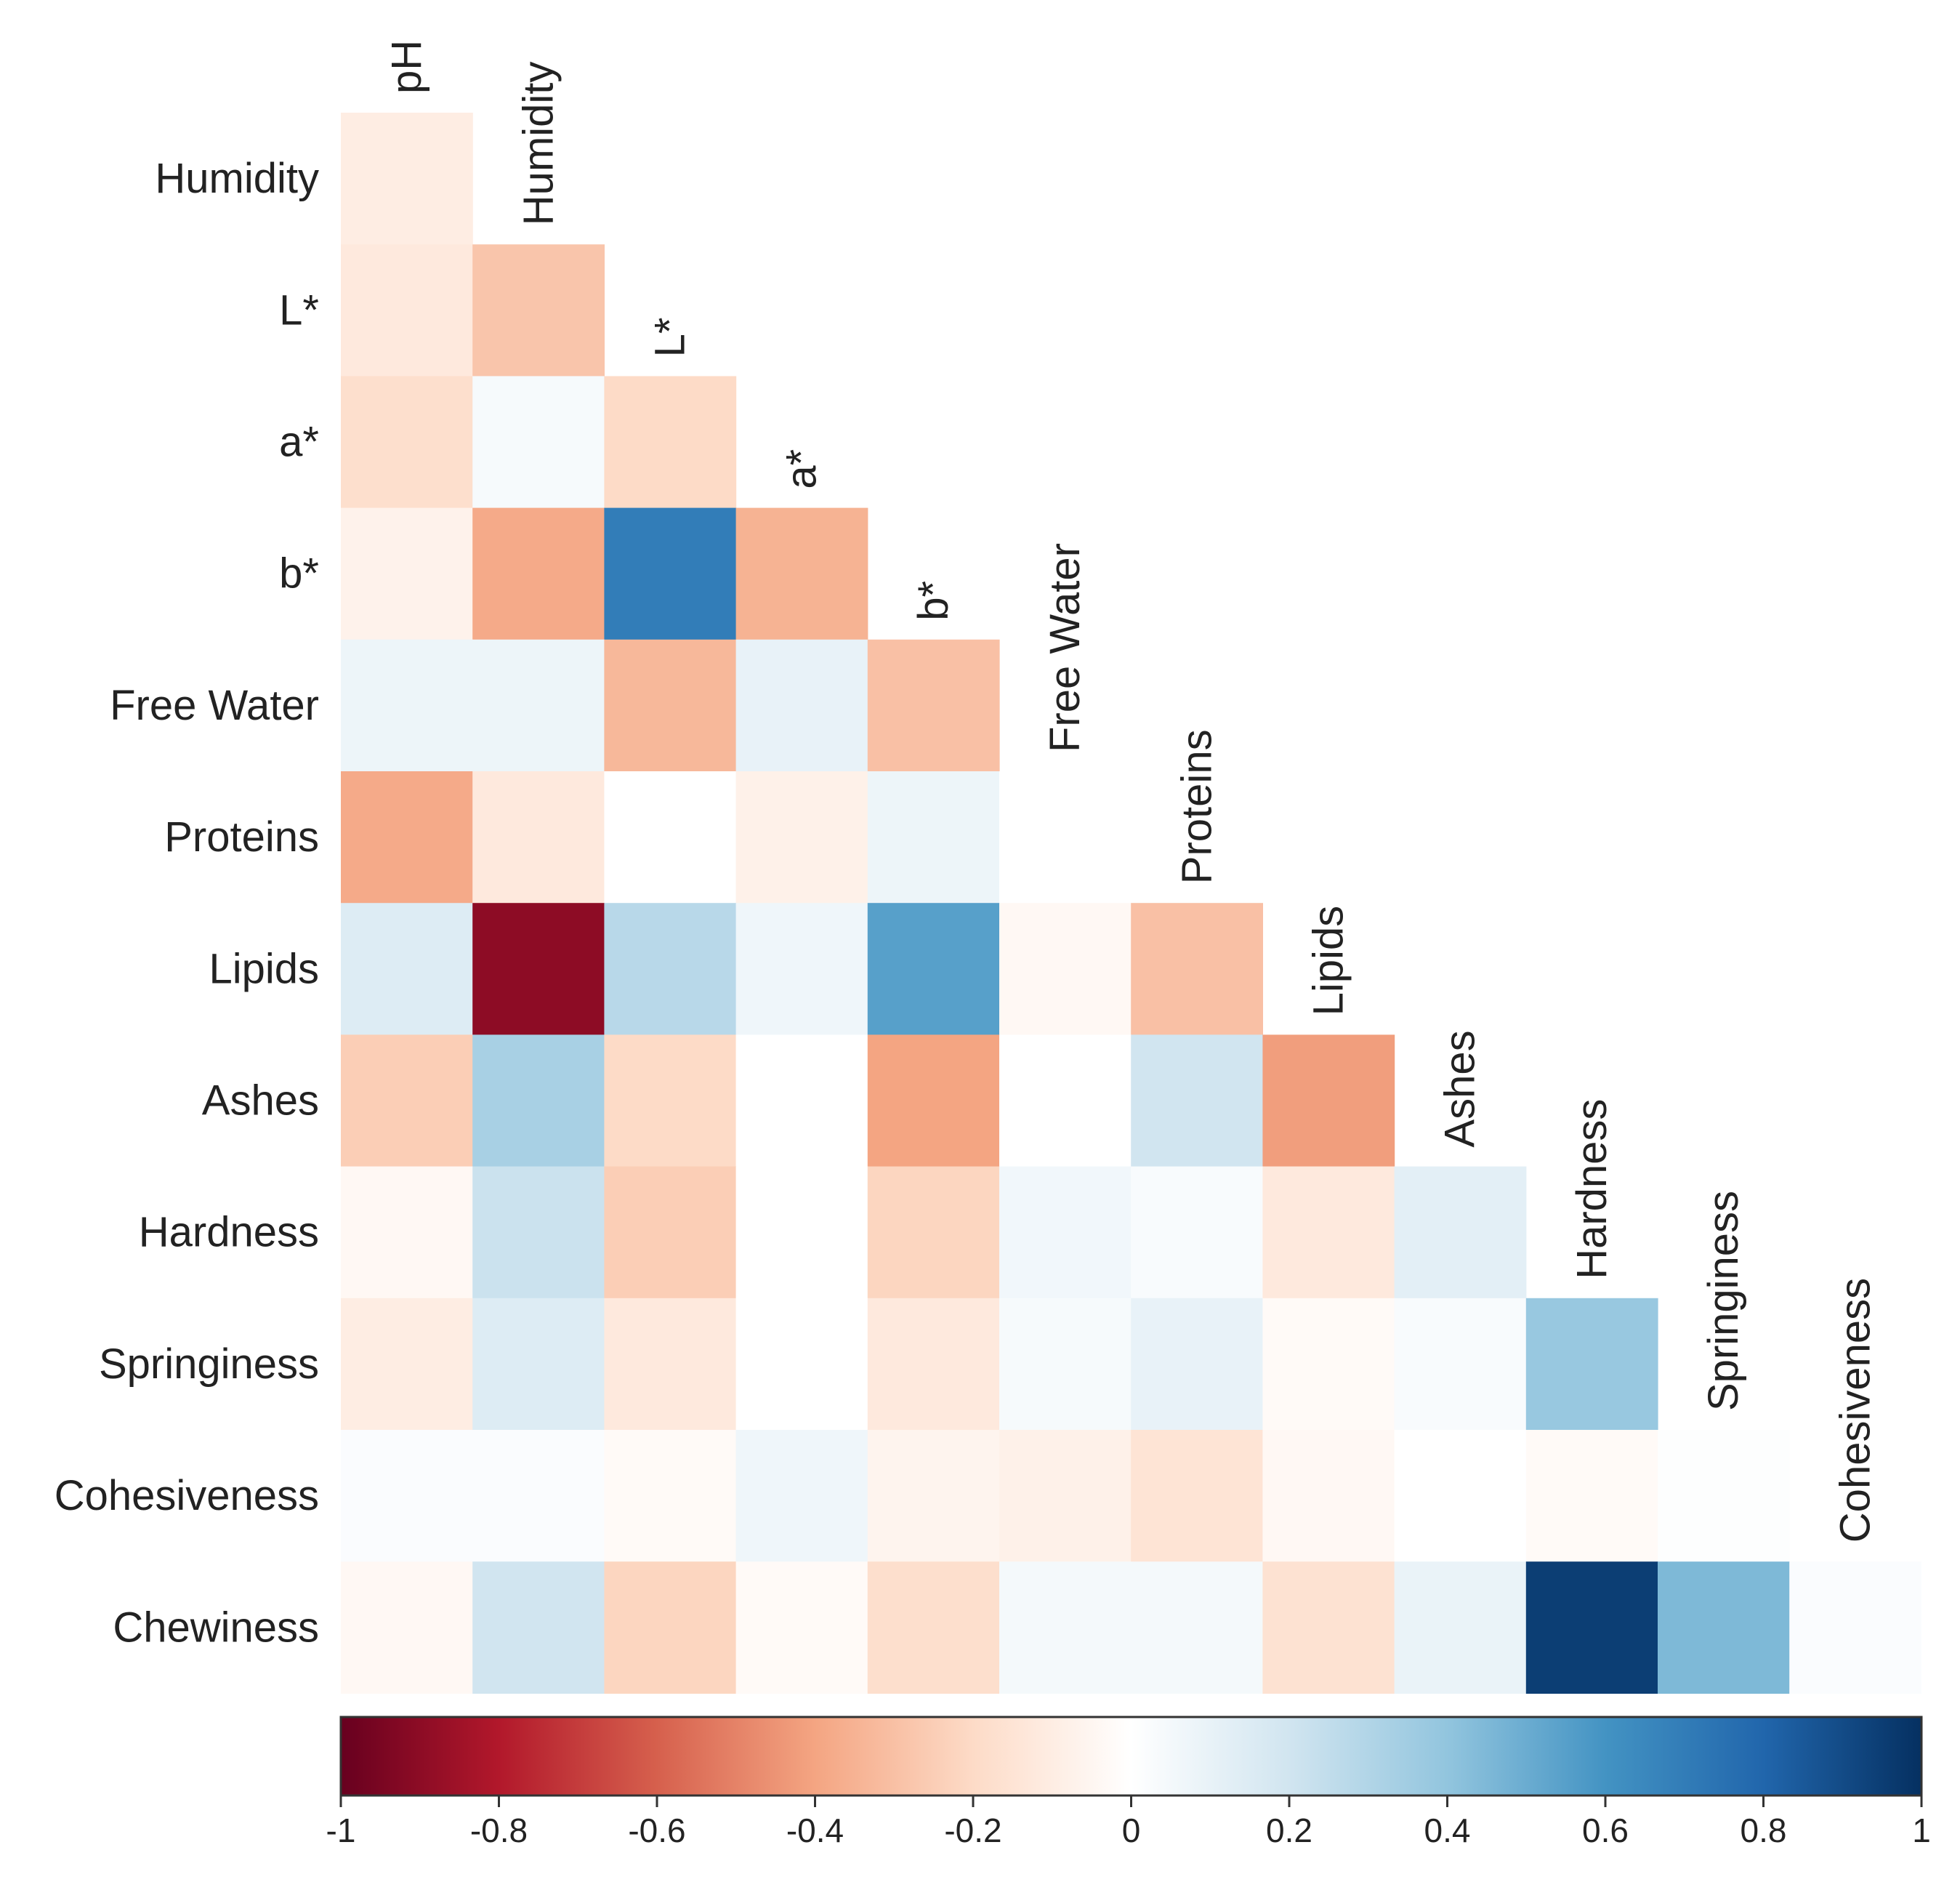 The width and height of the screenshot is (1960, 1898). Describe the element at coordinates (1855, 1627) in the screenshot. I see `cell-chewiness-cohesiveness` at that location.